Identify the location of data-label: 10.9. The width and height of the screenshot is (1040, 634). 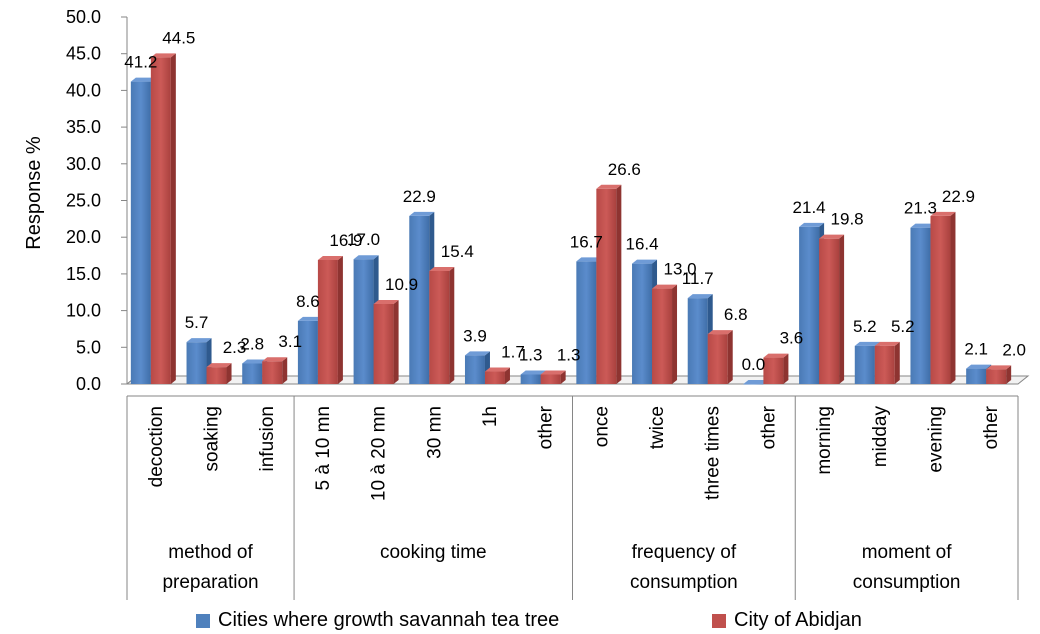
(401, 284).